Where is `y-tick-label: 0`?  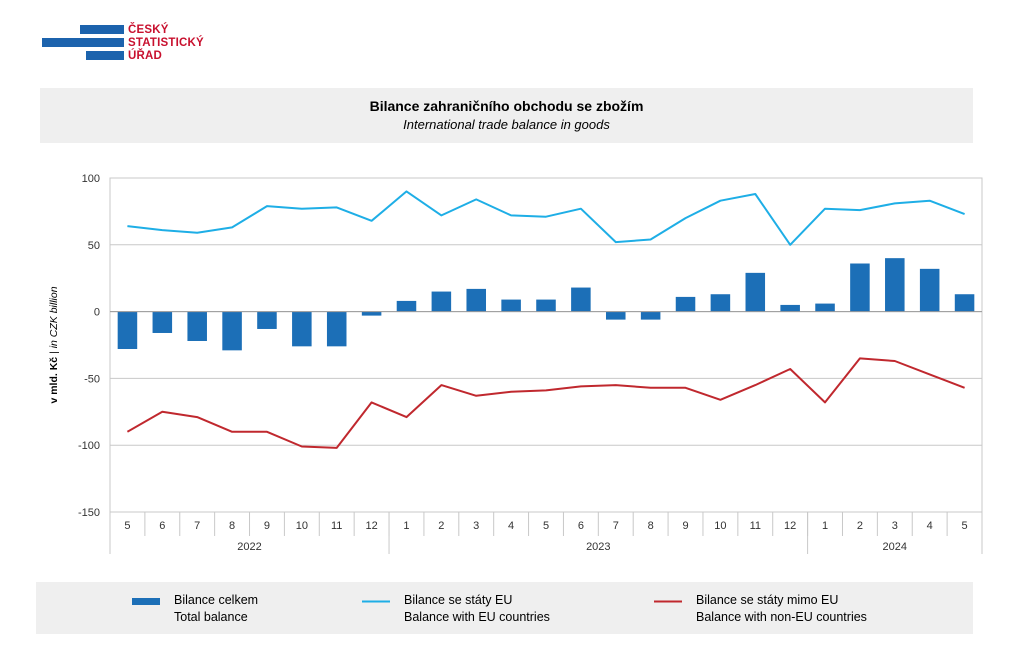 y-tick-label: 0 is located at coordinates (97, 313).